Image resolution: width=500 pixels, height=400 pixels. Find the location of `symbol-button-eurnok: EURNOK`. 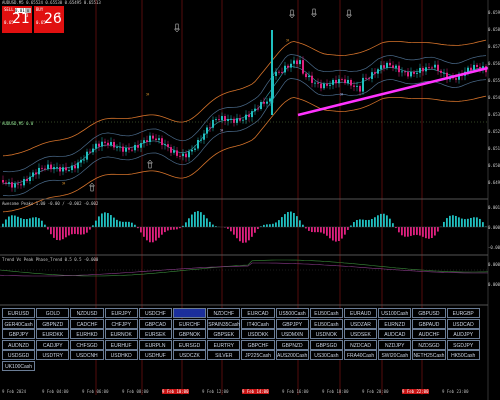

symbol-button-eurnok: EURNOK is located at coordinates (121, 334).